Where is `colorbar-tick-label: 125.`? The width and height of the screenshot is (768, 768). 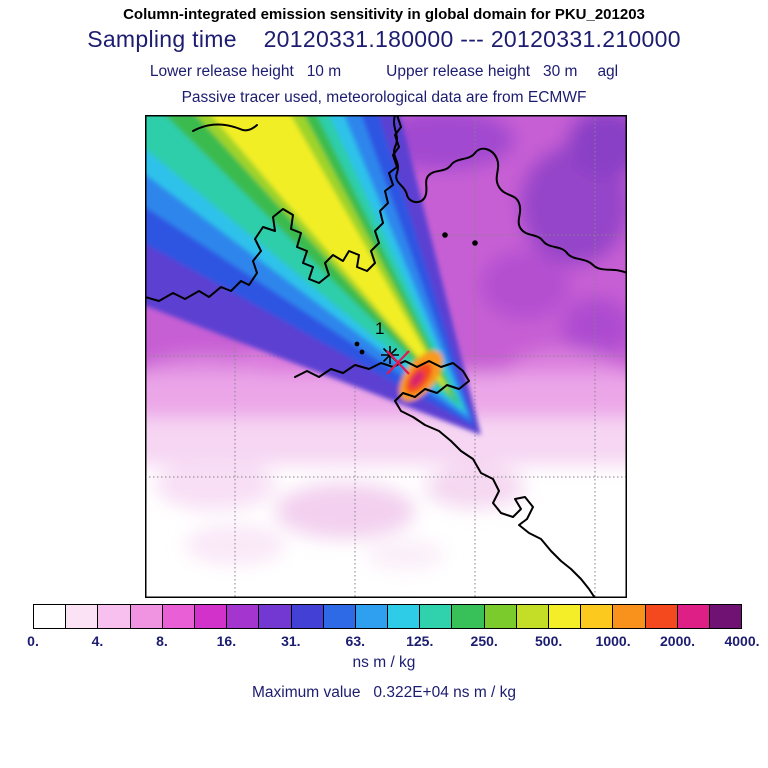 colorbar-tick-label: 125. is located at coordinates (420, 641).